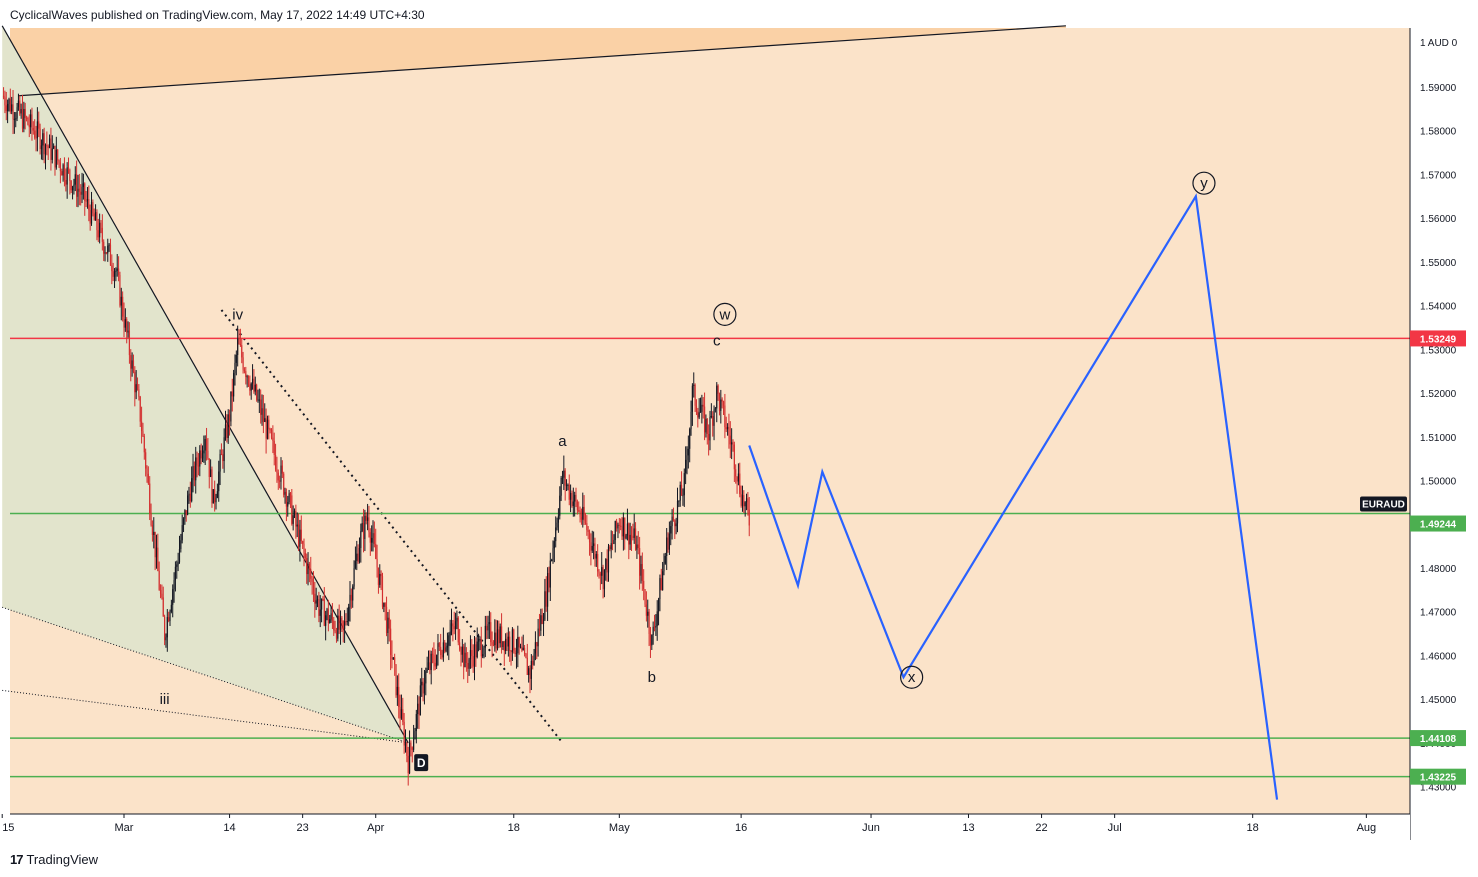  I want to click on price-axis, so click(1439, 421).